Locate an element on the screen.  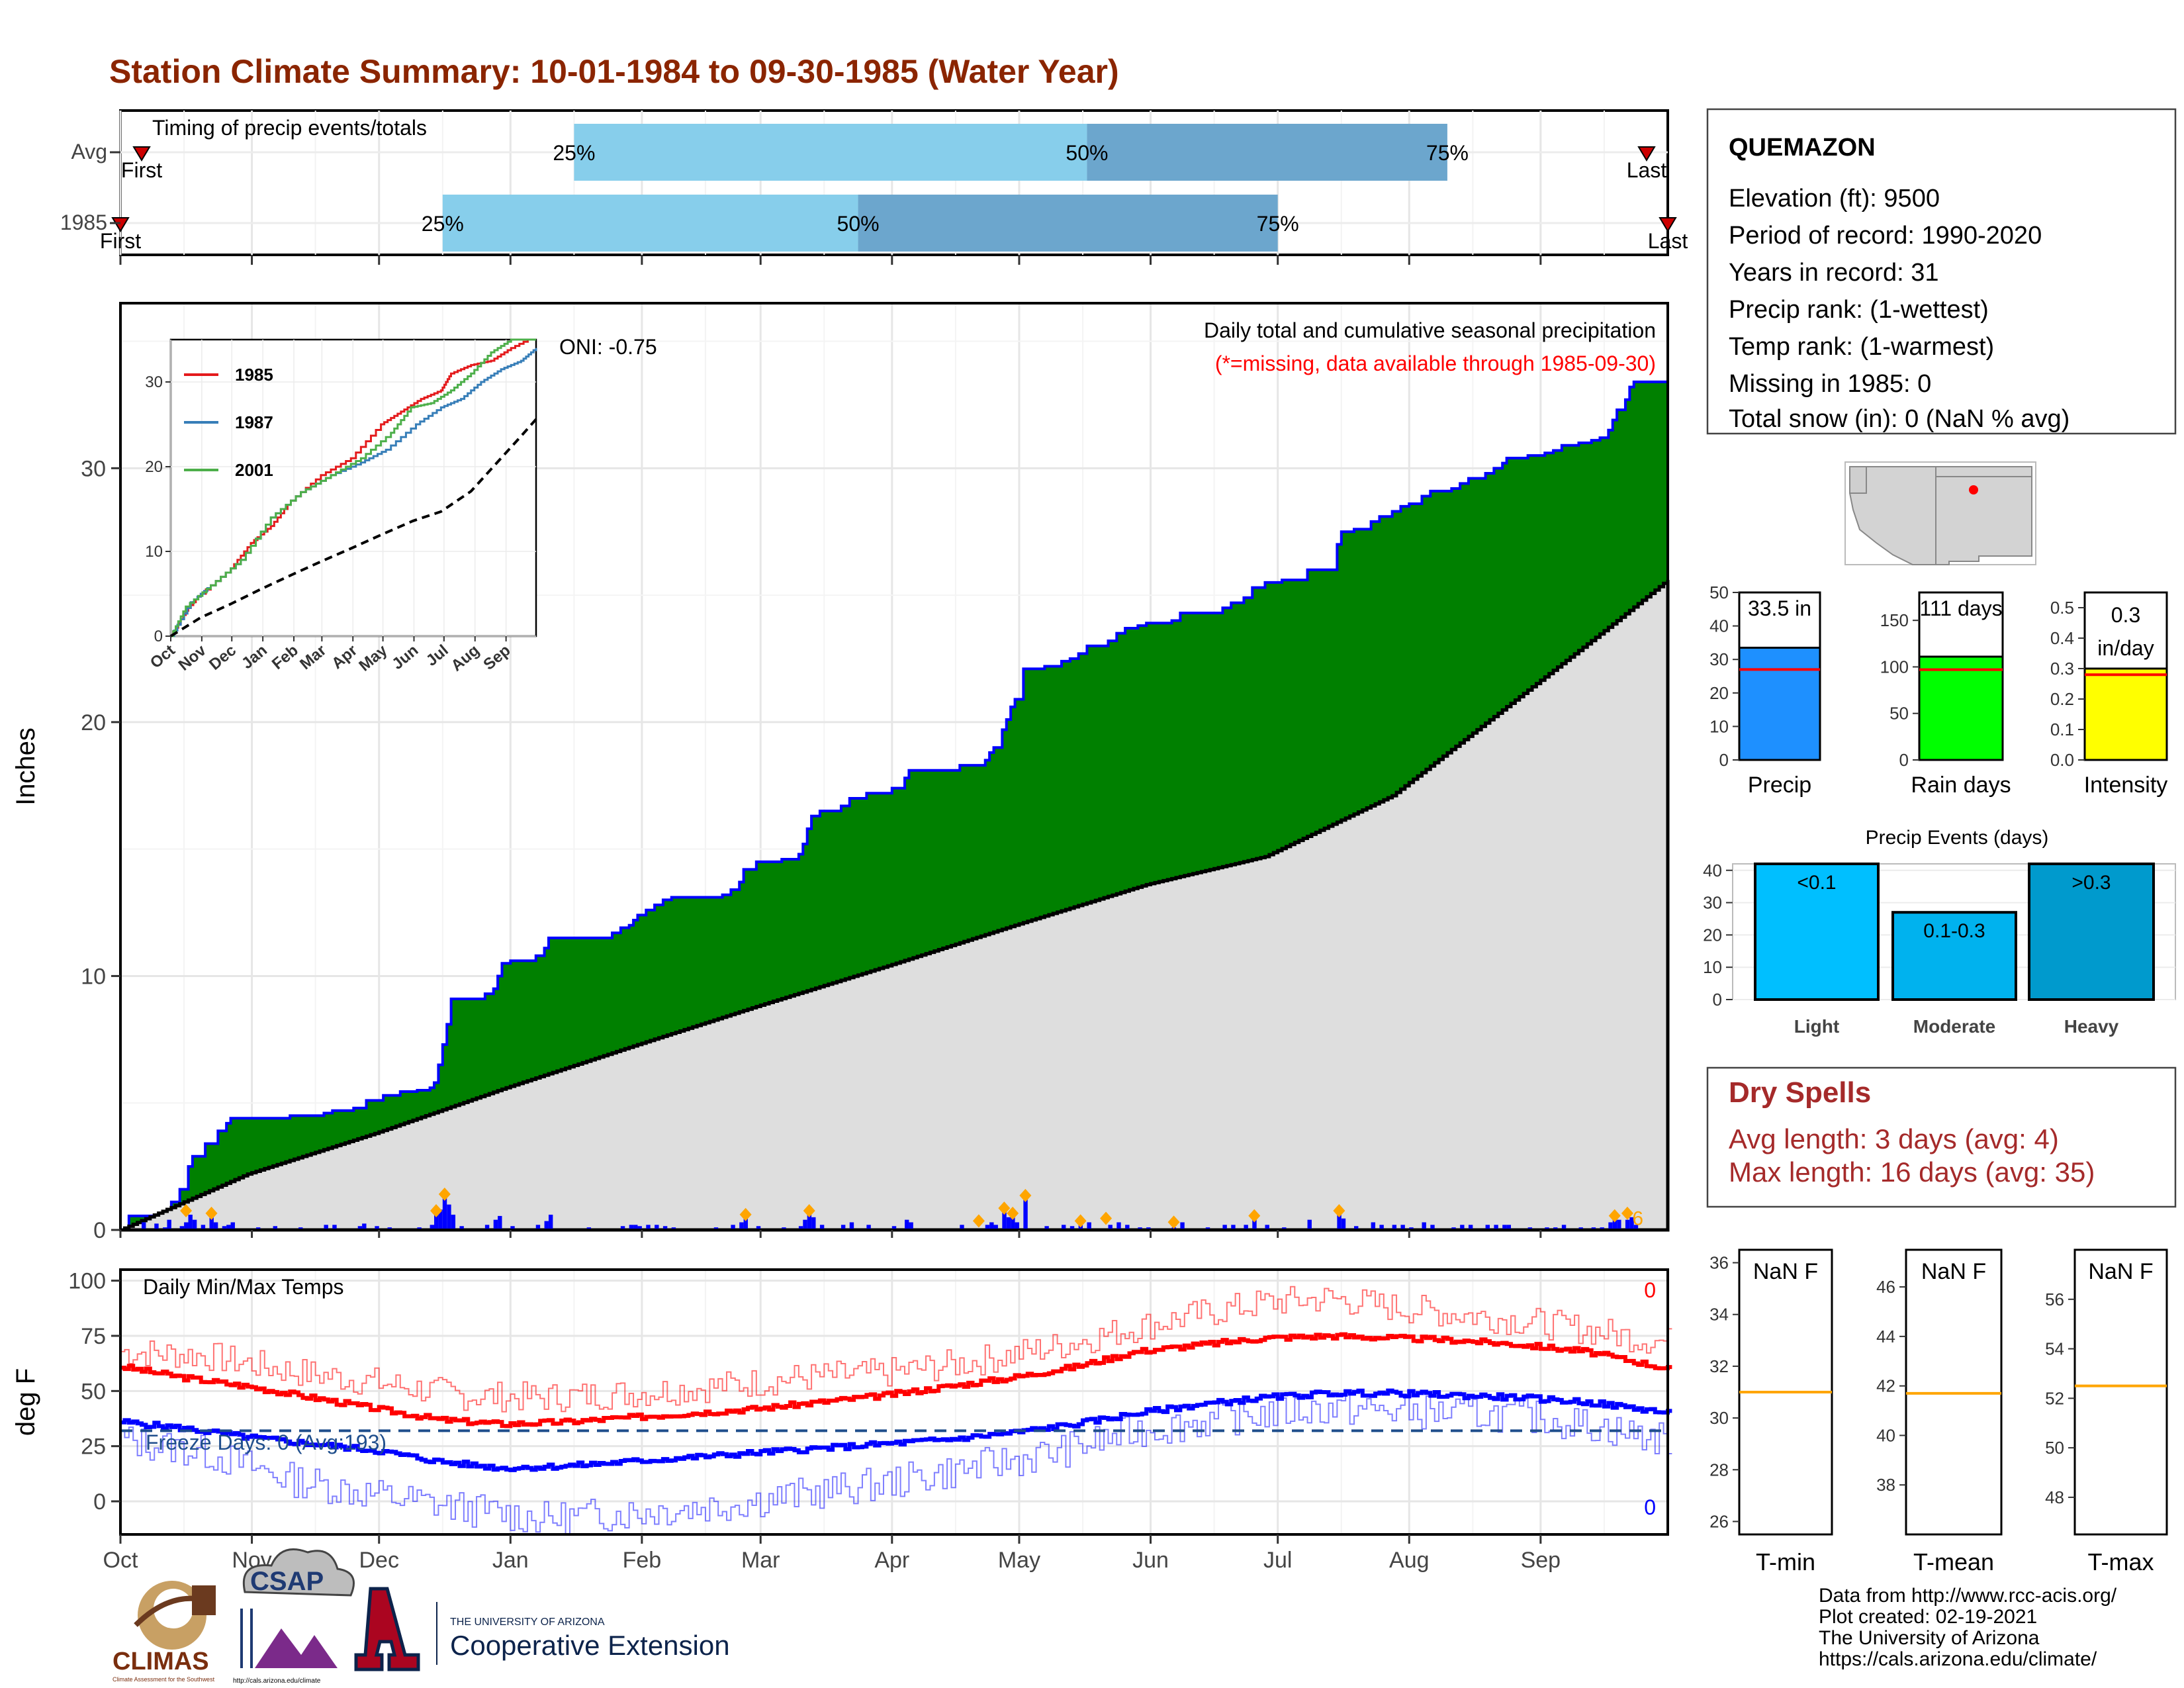
events-ytick-label: 0 is located at coordinates (1718, 999).